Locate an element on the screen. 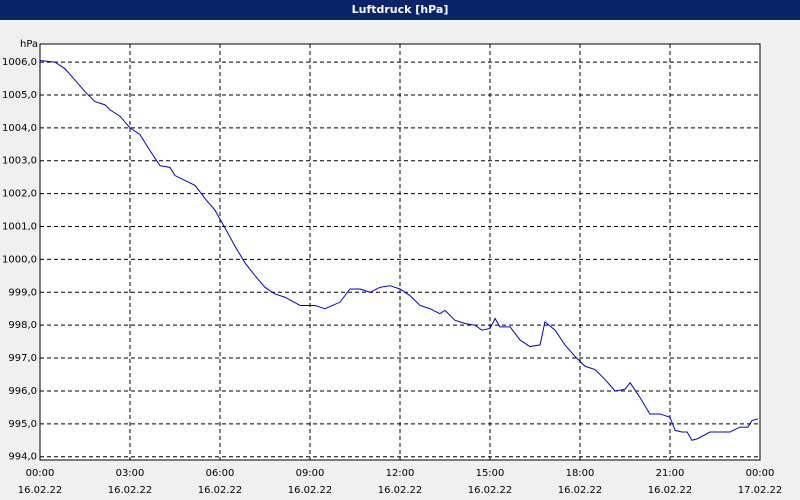 The width and height of the screenshot is (800, 500). y-tick-label: 998,0 is located at coordinates (22, 325).